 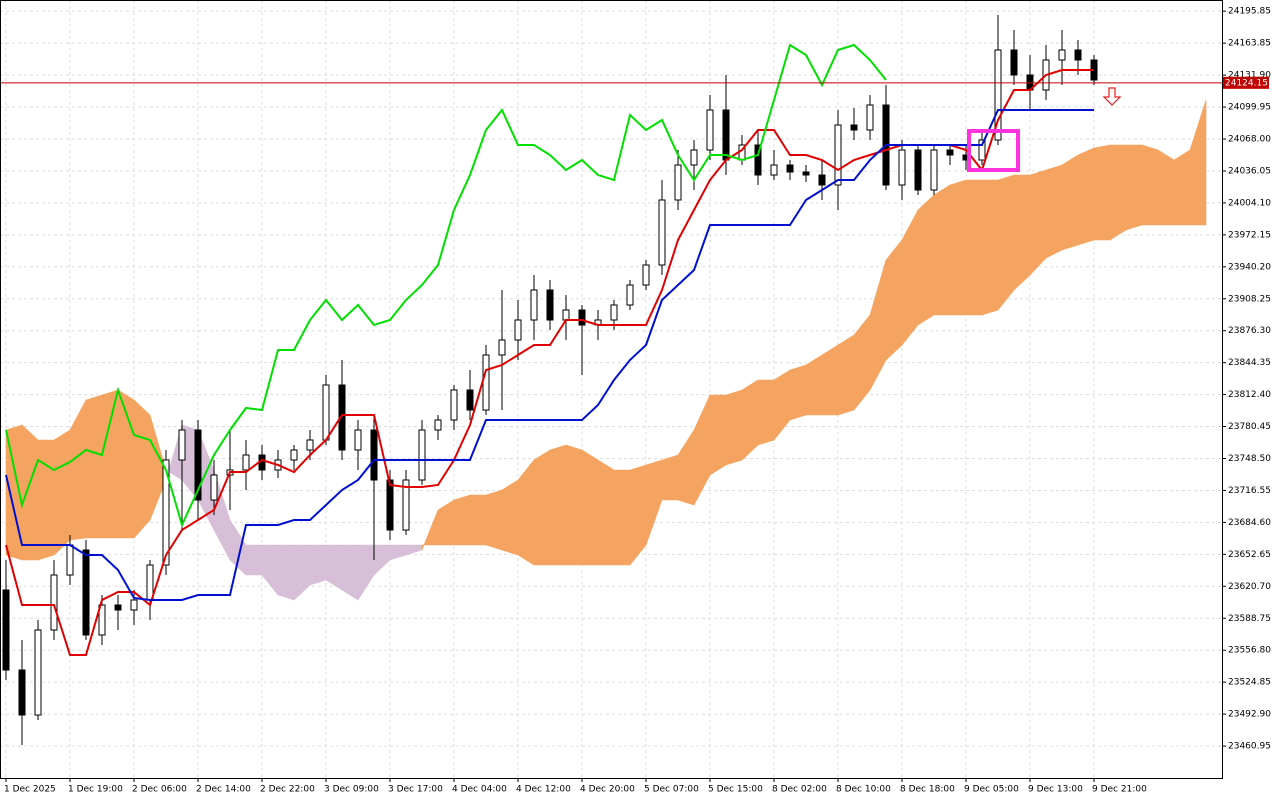 What do you see at coordinates (1249, 267) in the screenshot?
I see `y-tick-label: 23940.20` at bounding box center [1249, 267].